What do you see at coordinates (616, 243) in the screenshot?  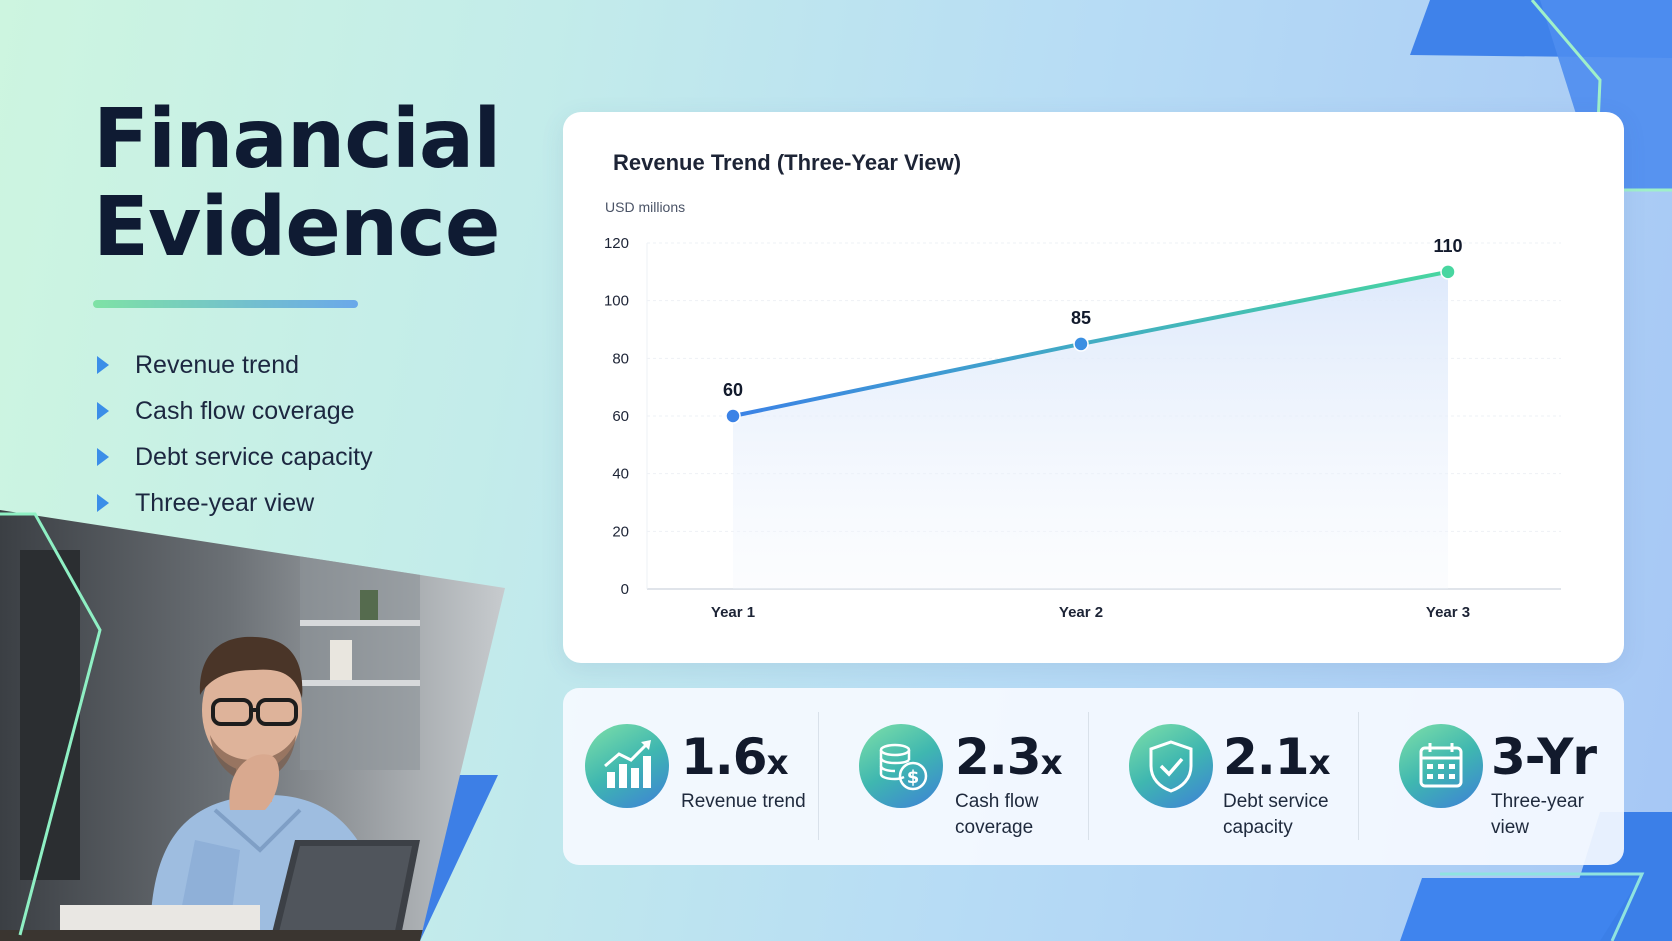 I see `y-tick-label: 120` at bounding box center [616, 243].